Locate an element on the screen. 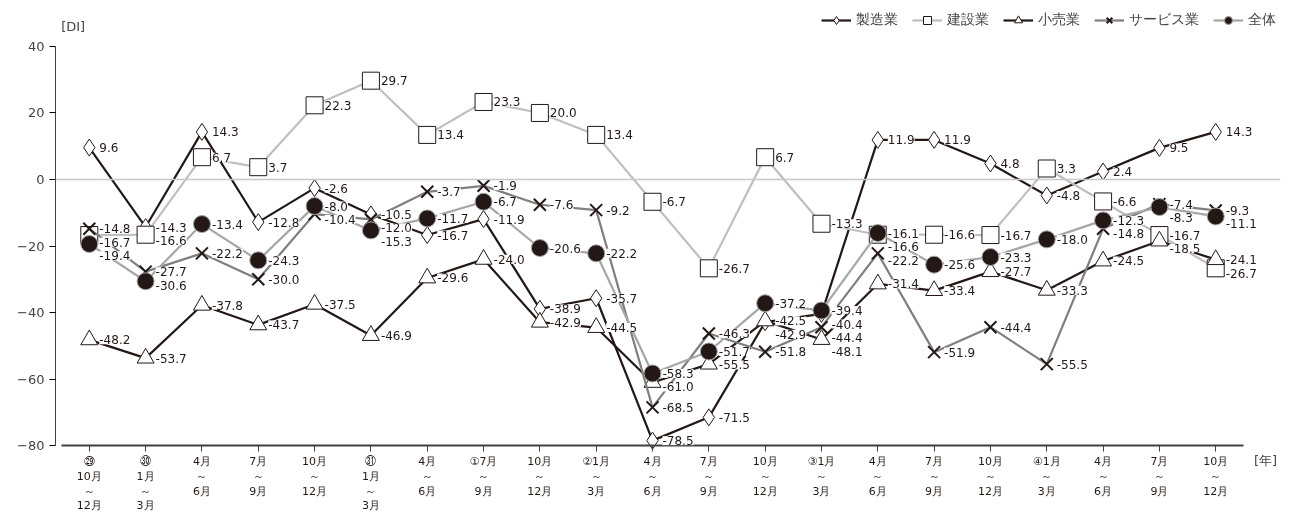  data-label: -38.9 is located at coordinates (565, 309).